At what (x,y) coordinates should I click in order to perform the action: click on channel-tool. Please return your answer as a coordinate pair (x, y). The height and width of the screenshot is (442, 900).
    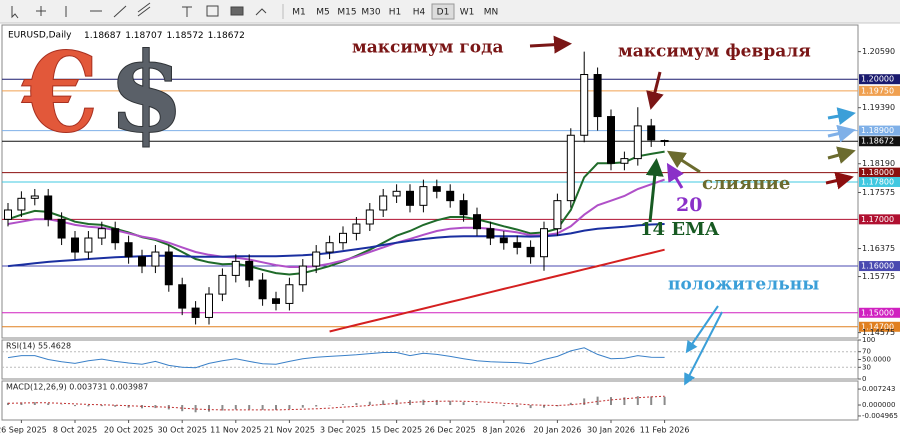
    Looking at the image, I should click on (144, 9).